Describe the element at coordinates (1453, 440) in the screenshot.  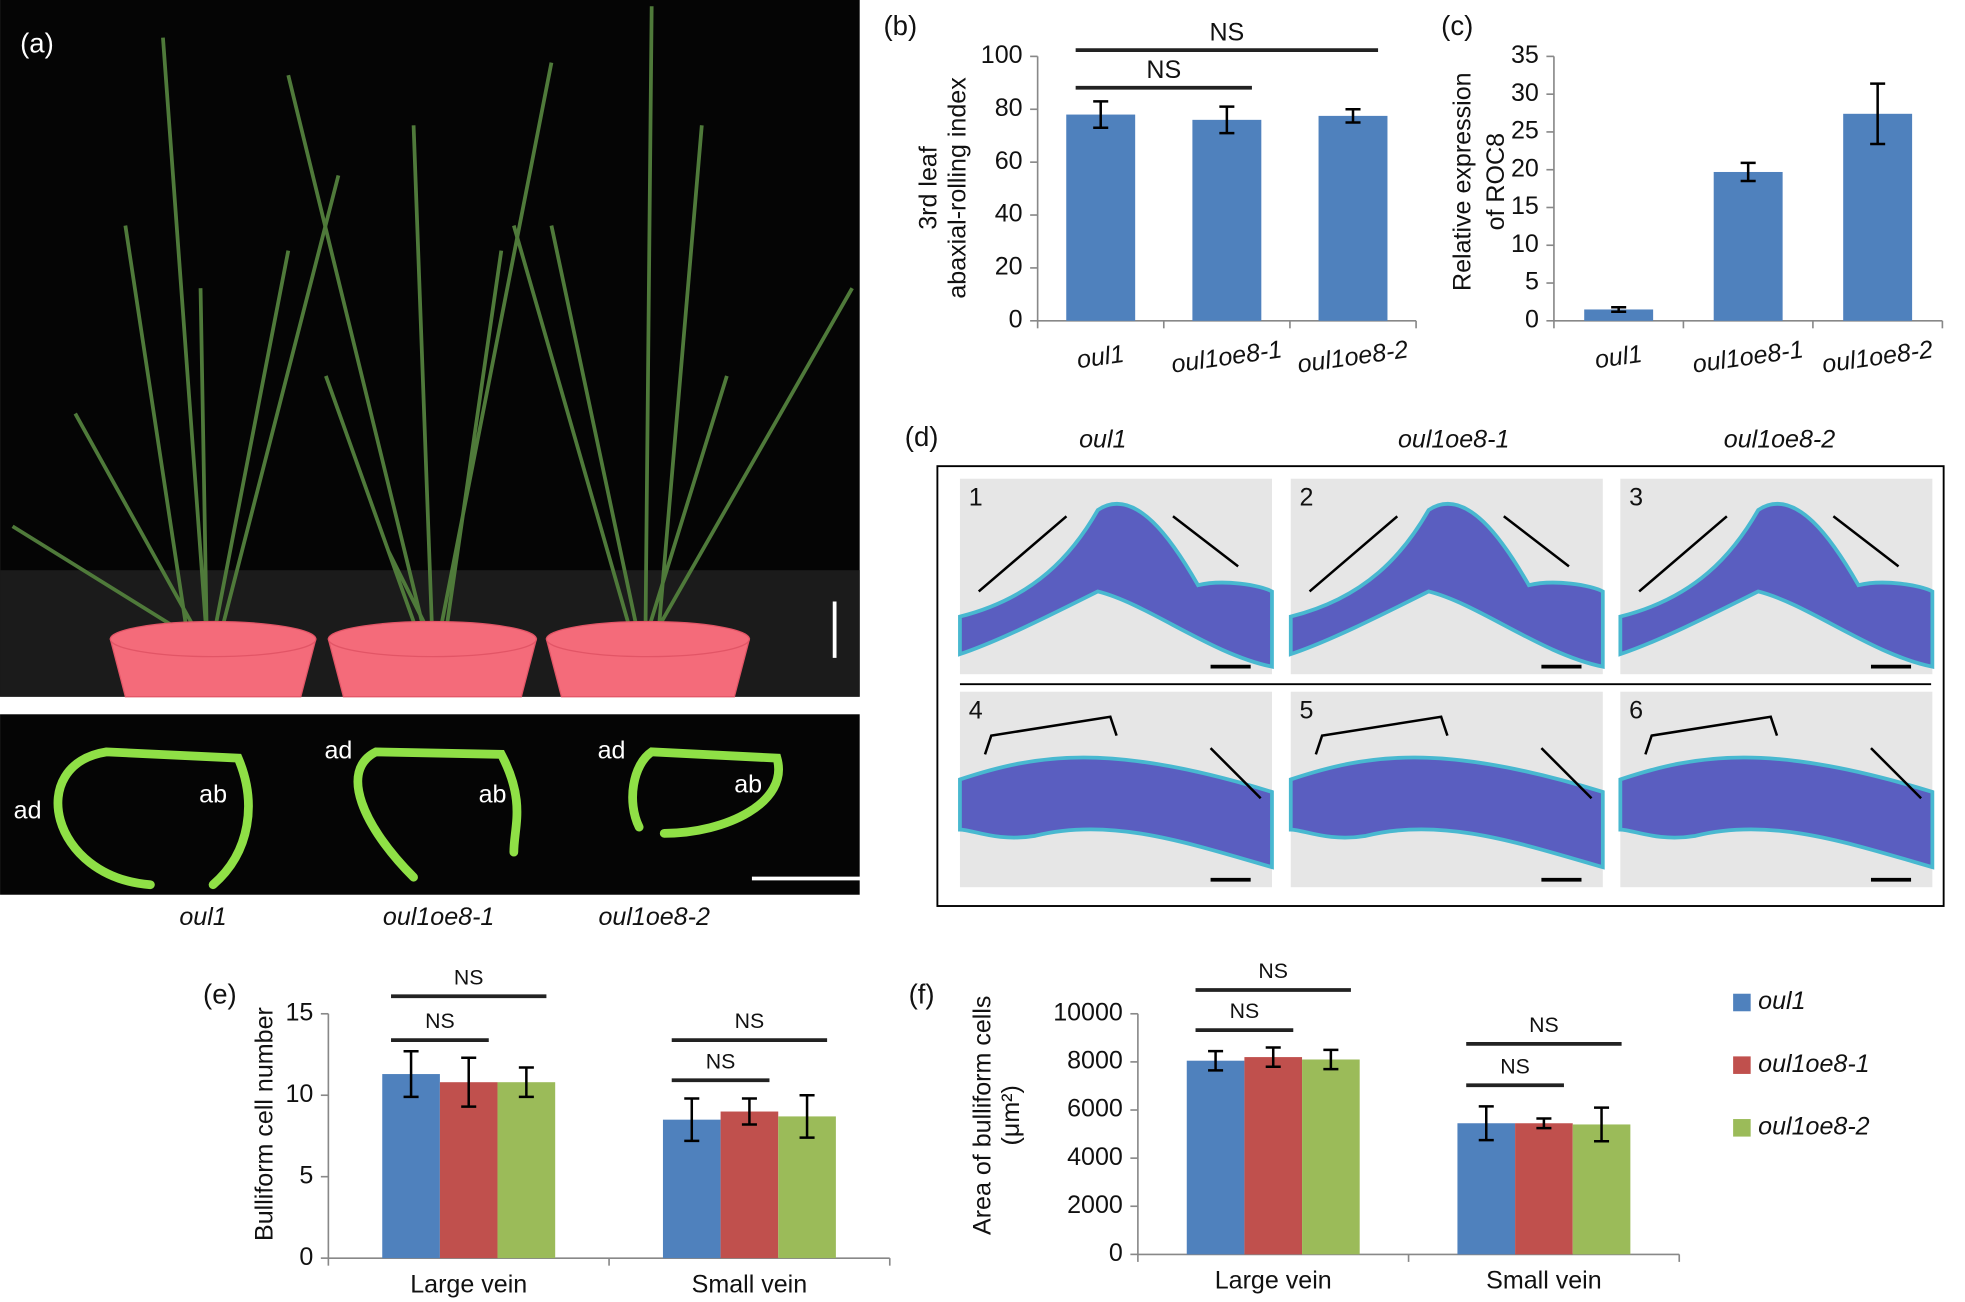
I see `column-label: oul1oe8-1` at that location.